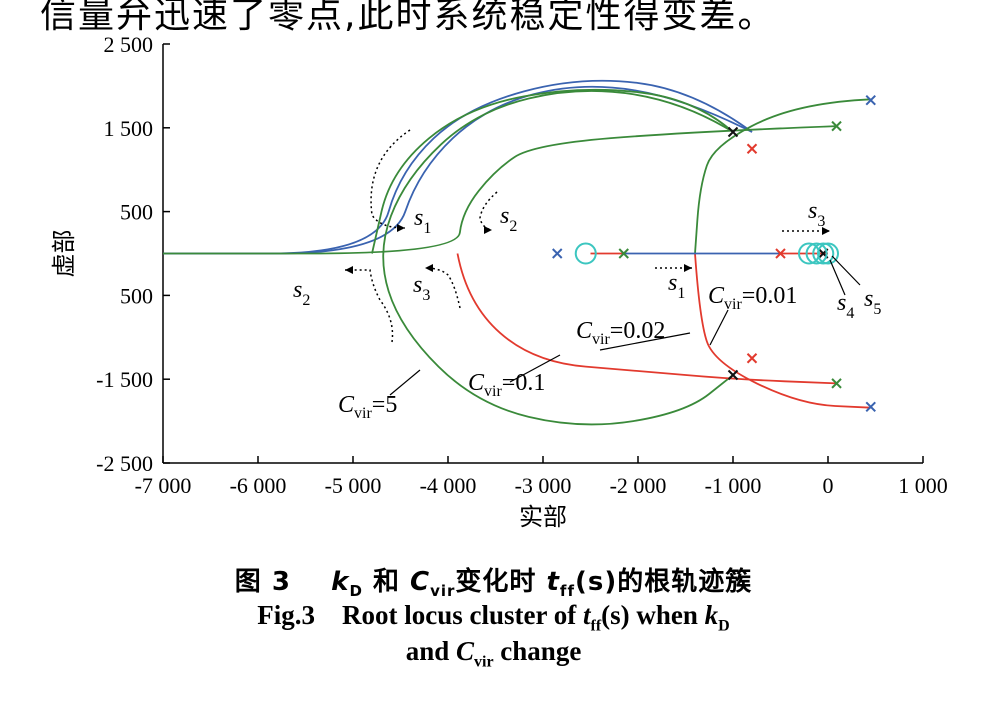  What do you see at coordinates (129, 128) in the screenshot?
I see `y-tick-label: 1 500` at bounding box center [129, 128].